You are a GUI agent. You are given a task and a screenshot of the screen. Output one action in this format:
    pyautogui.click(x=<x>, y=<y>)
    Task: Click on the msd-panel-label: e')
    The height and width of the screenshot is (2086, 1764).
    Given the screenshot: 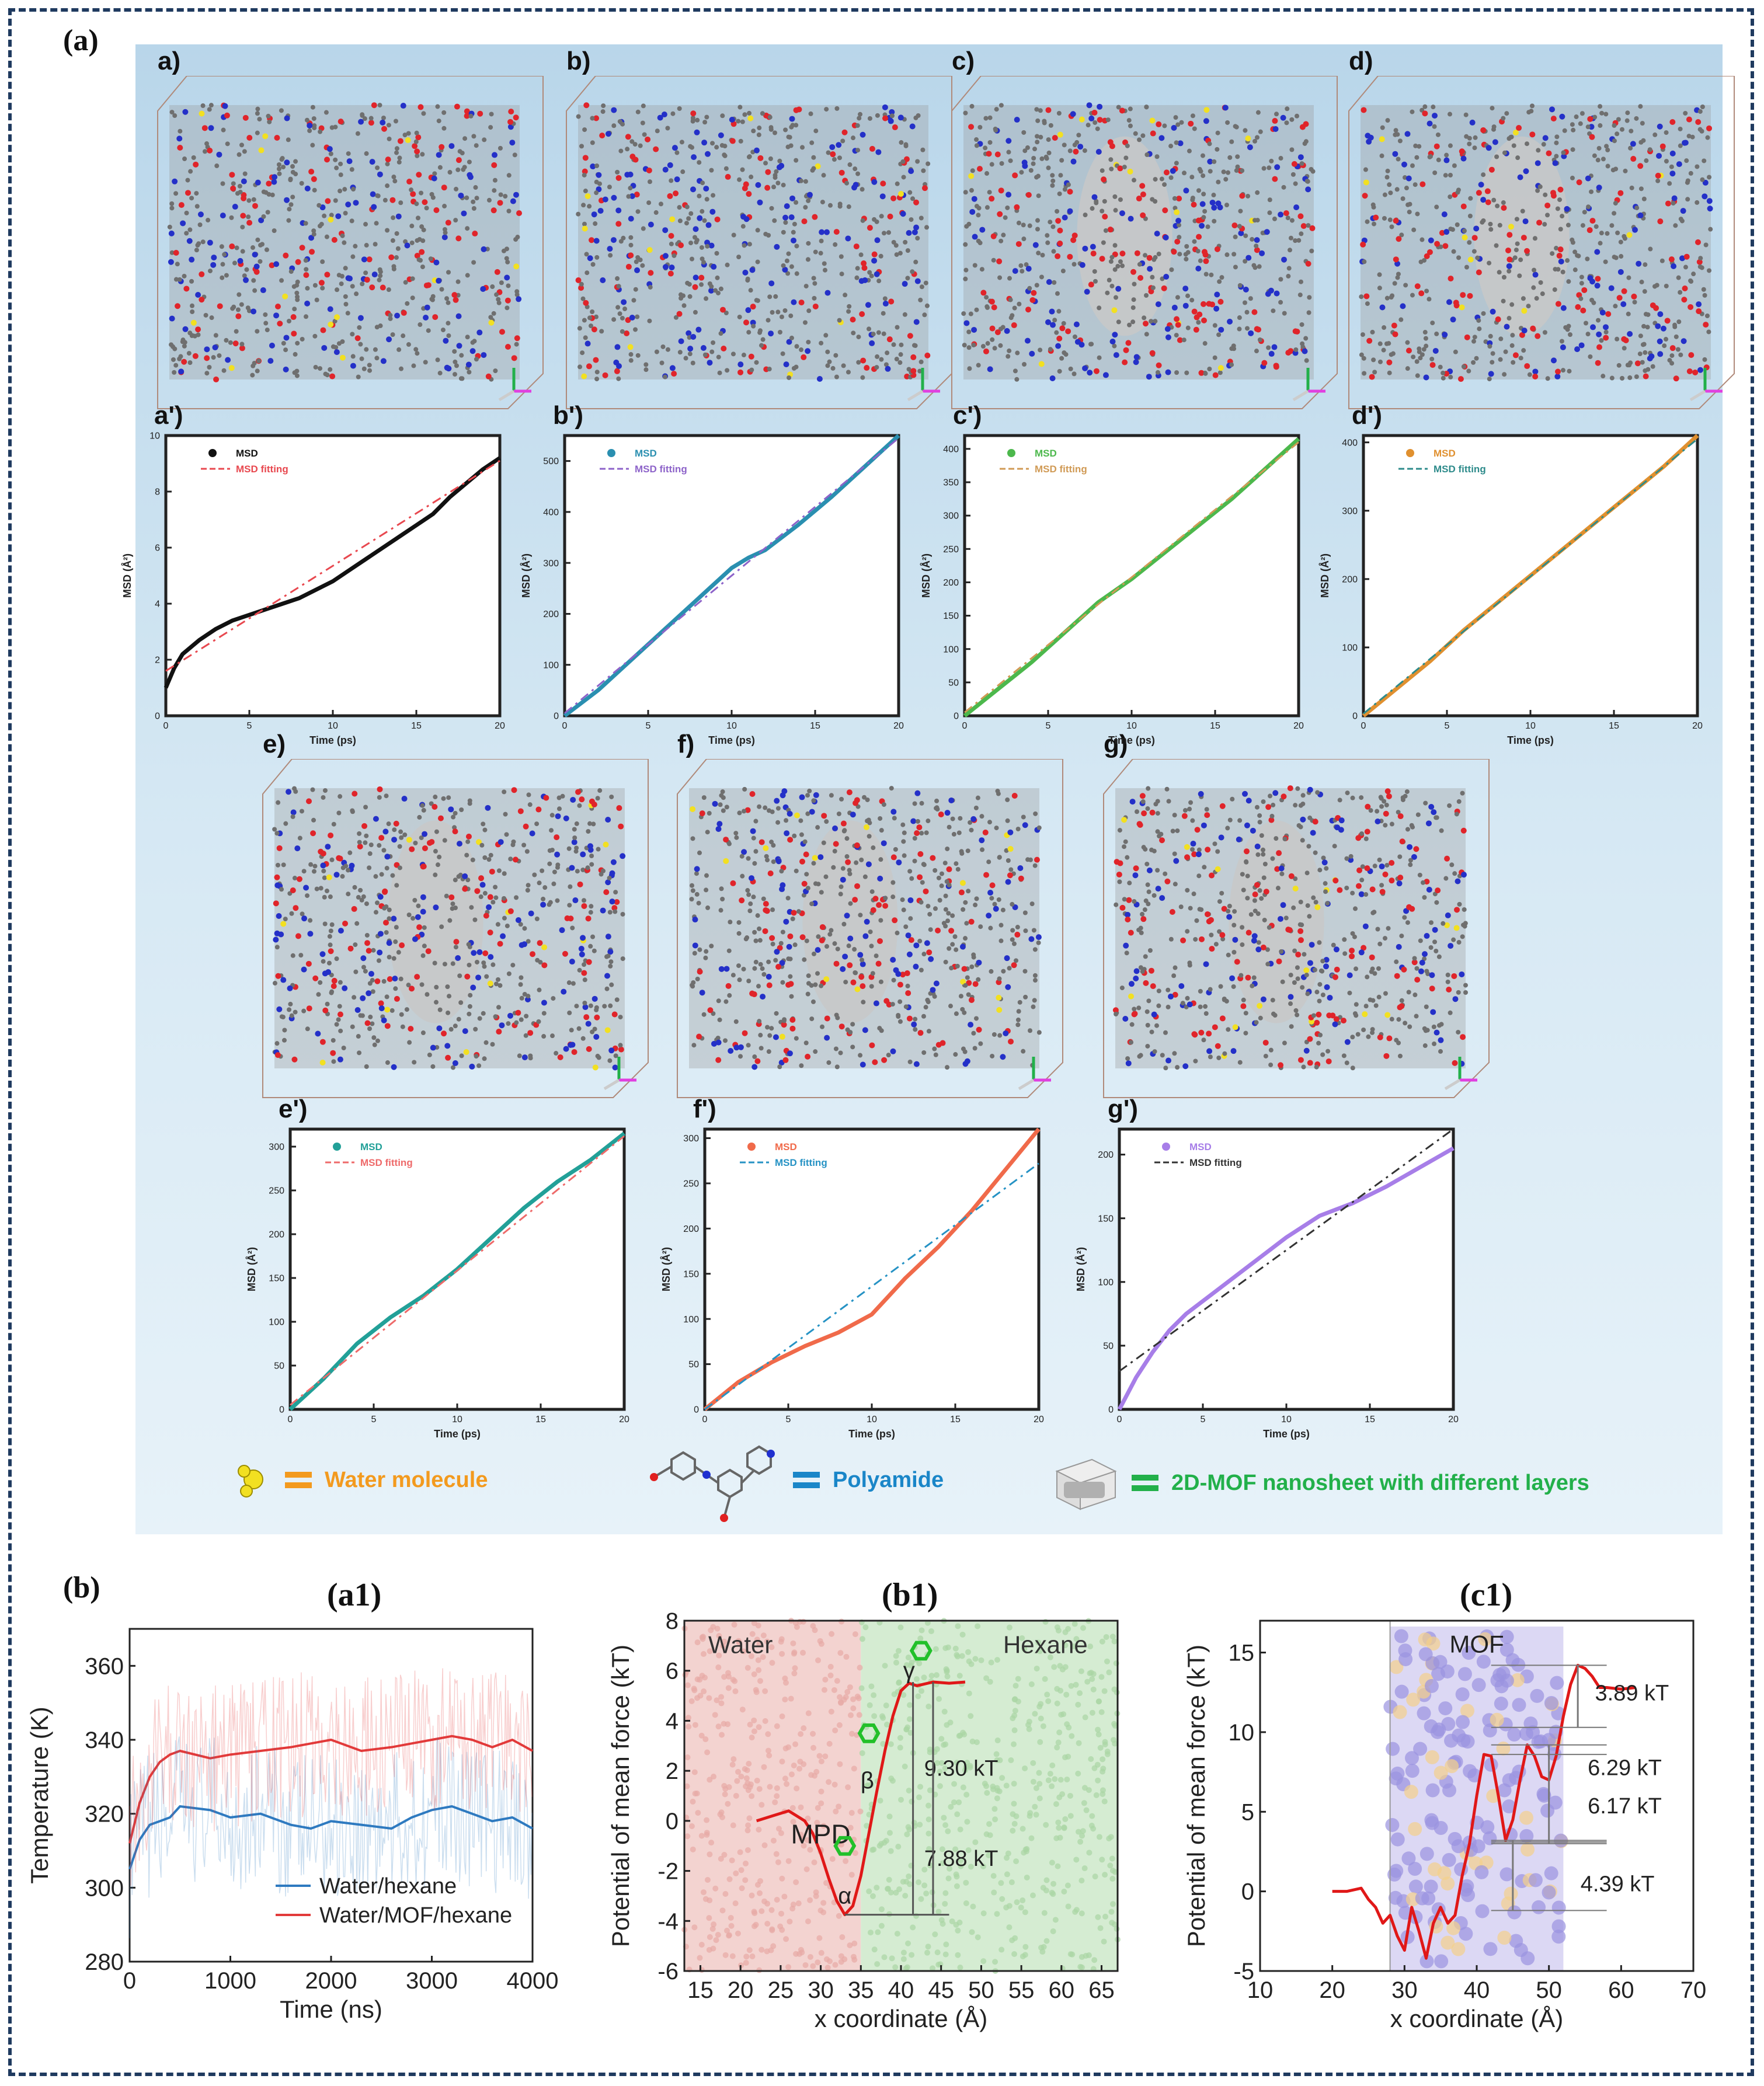 What is the action you would take?
    pyautogui.click(x=293, y=1109)
    